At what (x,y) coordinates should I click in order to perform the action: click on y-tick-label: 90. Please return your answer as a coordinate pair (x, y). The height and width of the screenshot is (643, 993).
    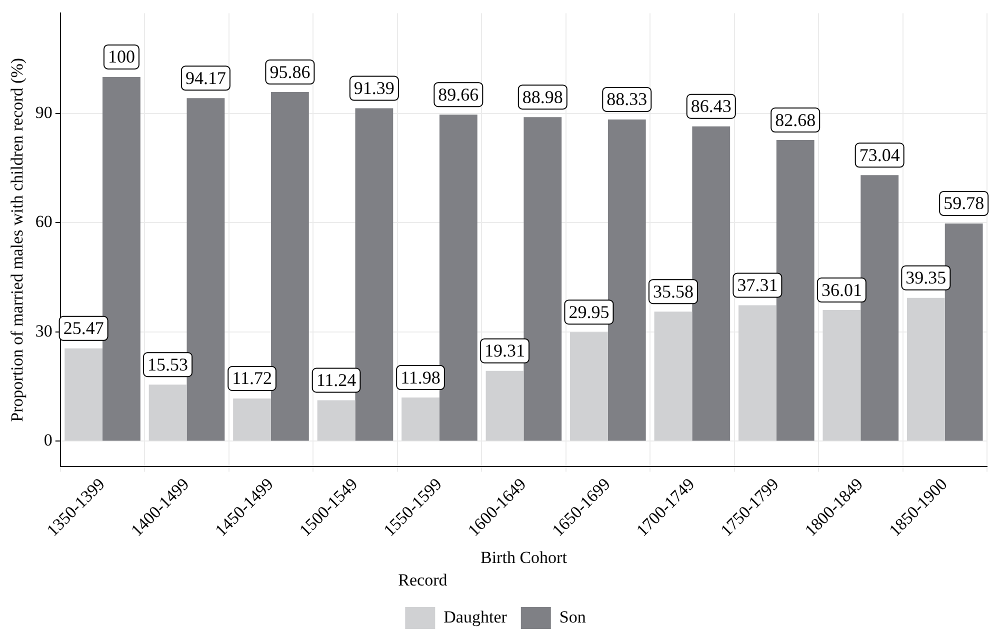
    Looking at the image, I should click on (43, 112).